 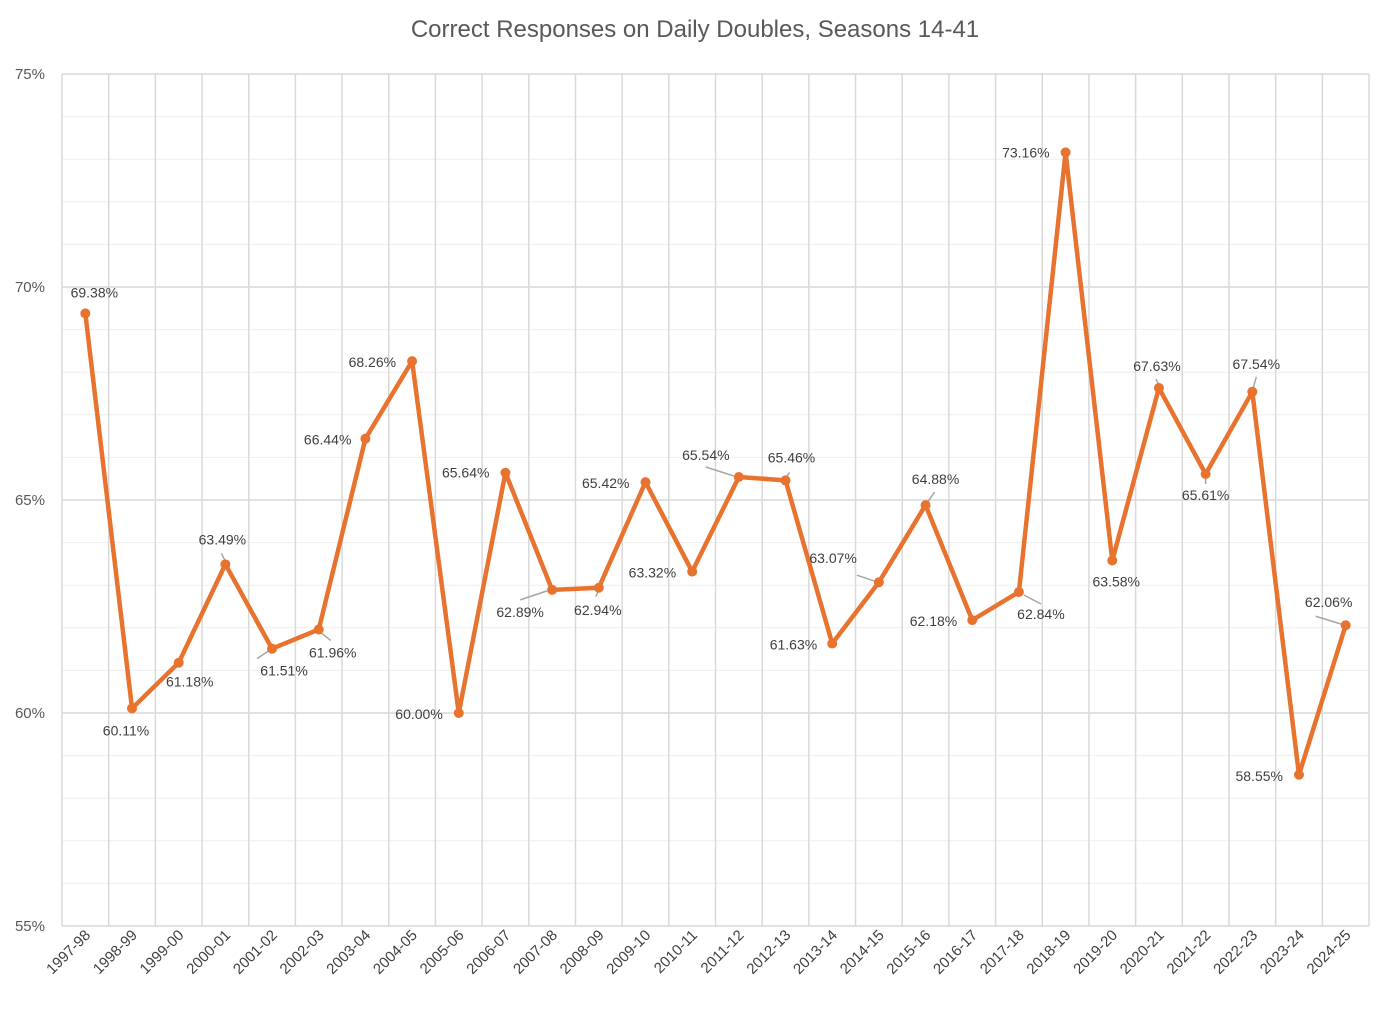 What do you see at coordinates (1328, 602) in the screenshot?
I see `data-label: 62.06%` at bounding box center [1328, 602].